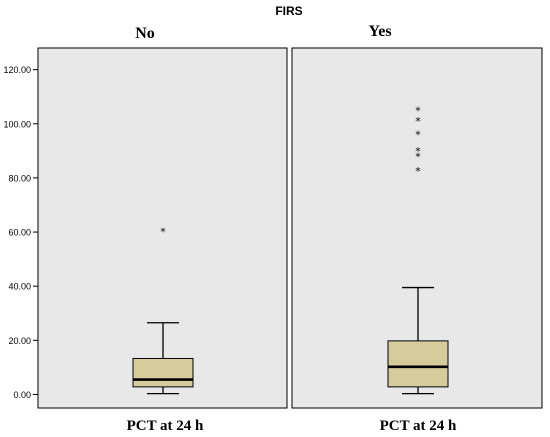  Describe the element at coordinates (17, 124) in the screenshot. I see `y-tick-label: 100.00` at that location.